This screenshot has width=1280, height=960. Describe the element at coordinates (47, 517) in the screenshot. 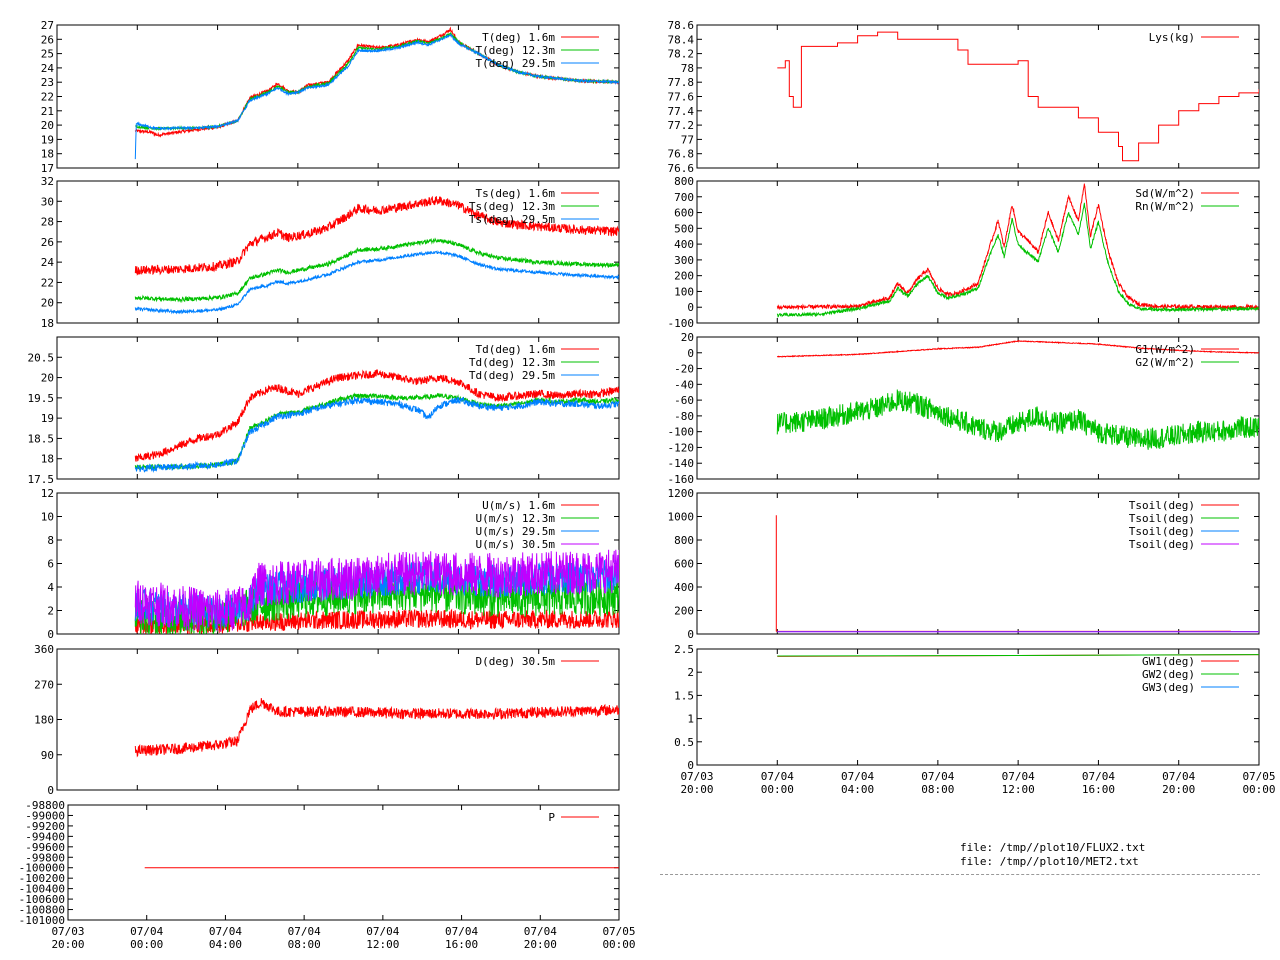

I see `y-tick-label: 10` at that location.